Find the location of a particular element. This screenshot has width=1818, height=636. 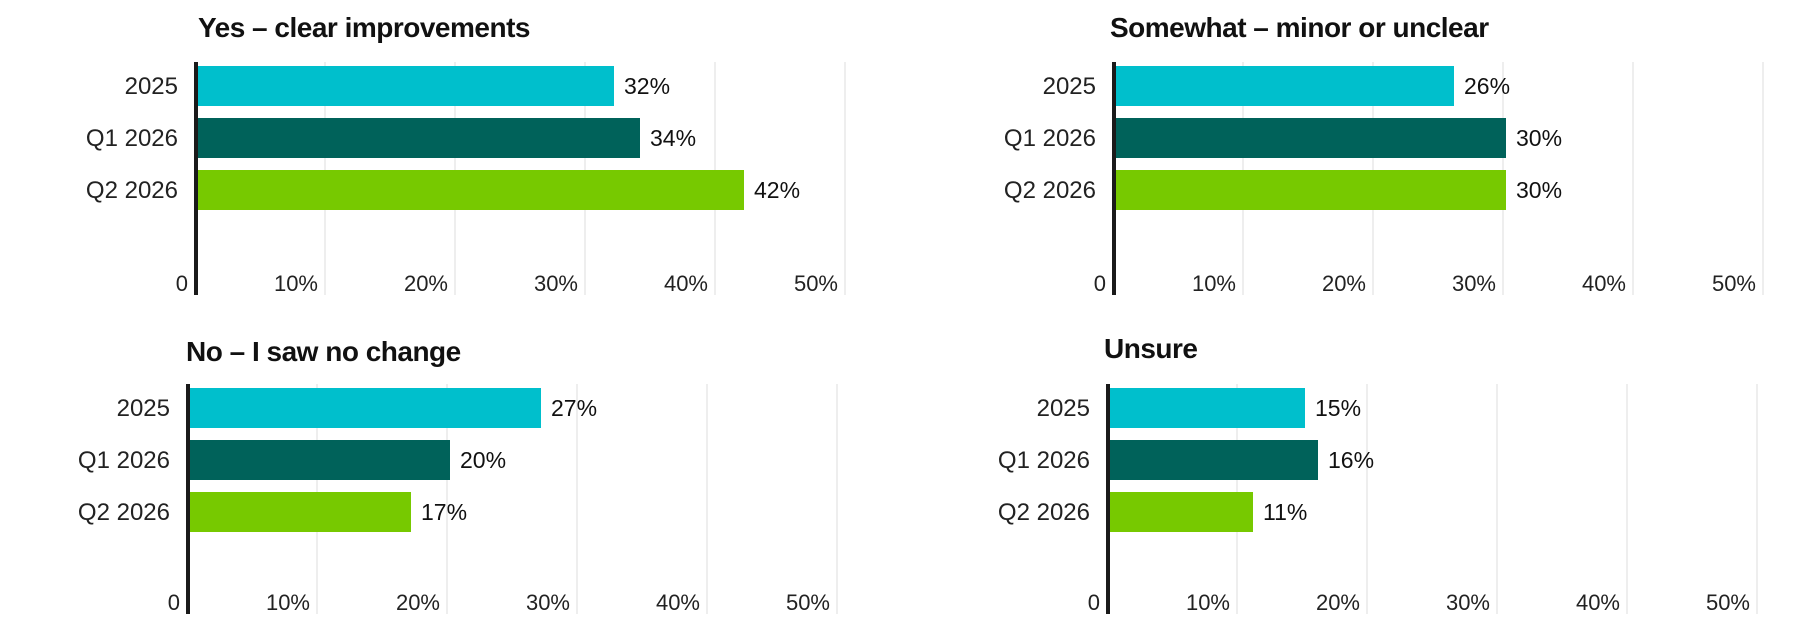

value-label: 16% is located at coordinates (1351, 460).